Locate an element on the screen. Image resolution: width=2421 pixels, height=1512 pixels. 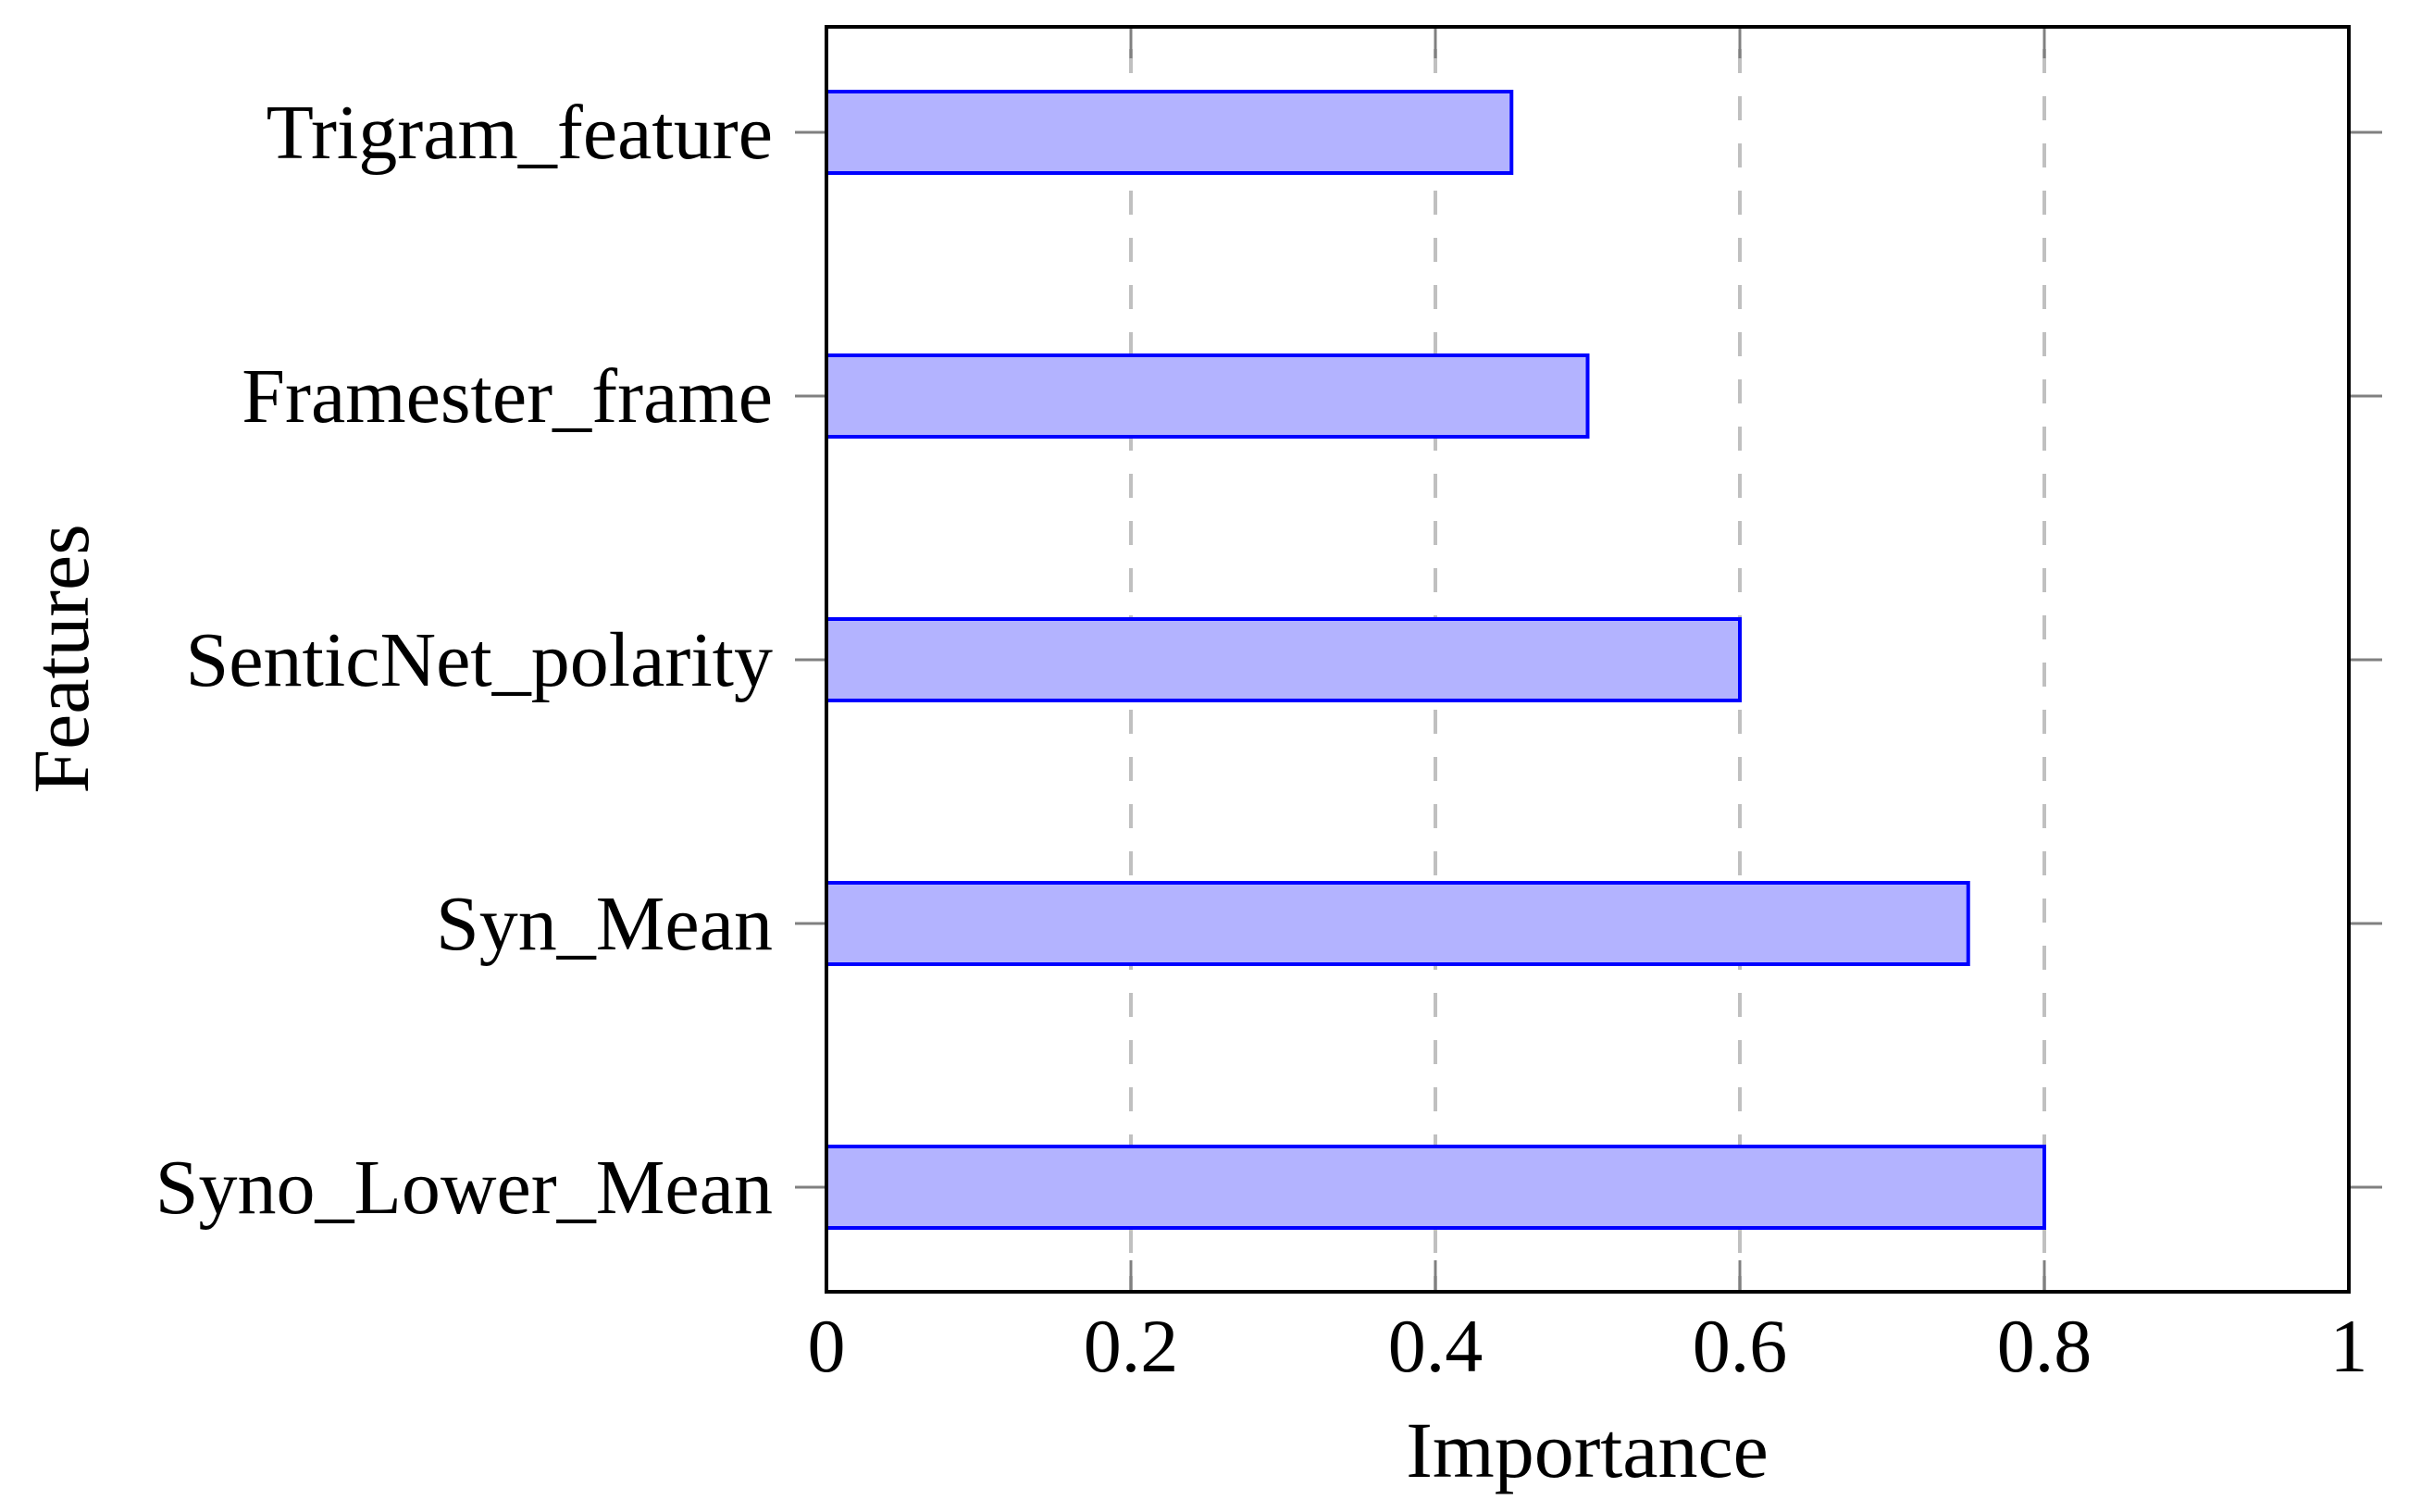
x-axis-title: Importance is located at coordinates (1588, 1450).